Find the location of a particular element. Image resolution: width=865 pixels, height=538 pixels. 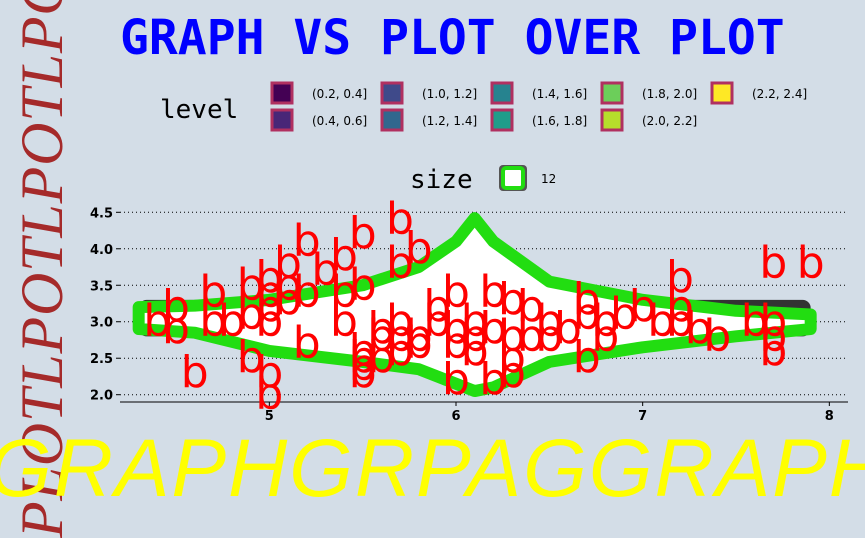

legend-size-title: size is located at coordinates (441, 180).